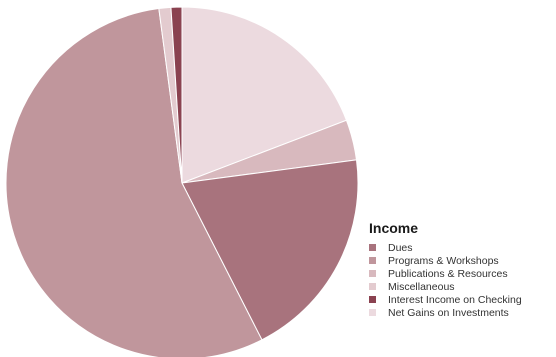 This screenshot has width=556, height=357. What do you see at coordinates (462, 286) in the screenshot?
I see `legend-item-miscellaneous: Miscellaneous` at bounding box center [462, 286].